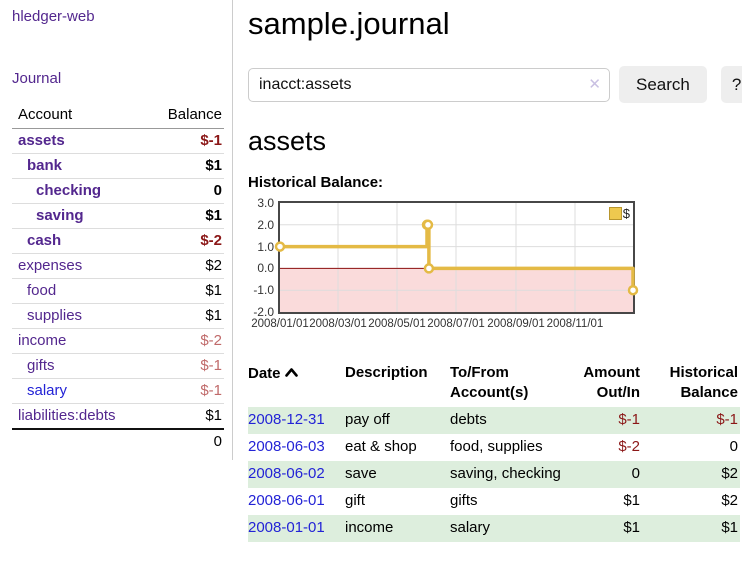 The width and height of the screenshot is (742, 582). What do you see at coordinates (489, 382) in the screenshot?
I see `register-header-accounts: To/From Account(s)` at bounding box center [489, 382].